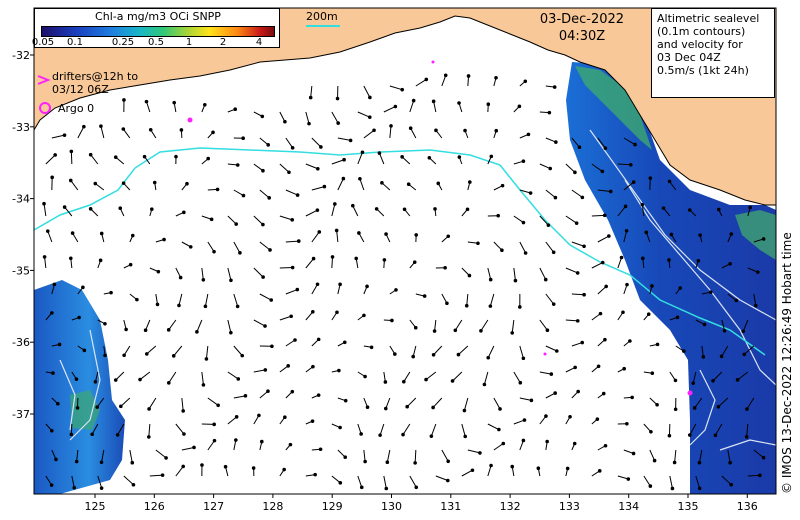  Describe the element at coordinates (747, 506) in the screenshot. I see `x-tick-label: 136` at that location.